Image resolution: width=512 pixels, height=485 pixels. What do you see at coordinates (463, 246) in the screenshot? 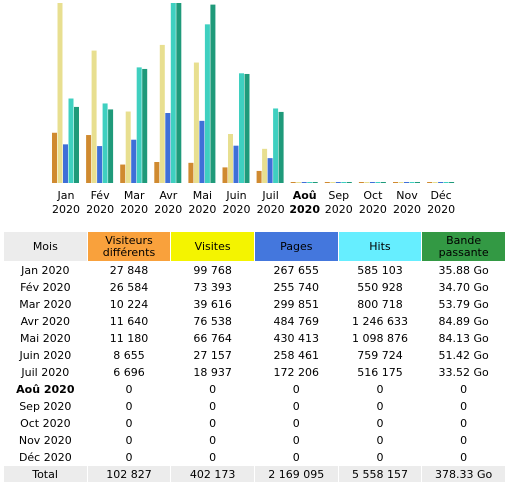
I see `column-header: Bande passante` at bounding box center [463, 246].